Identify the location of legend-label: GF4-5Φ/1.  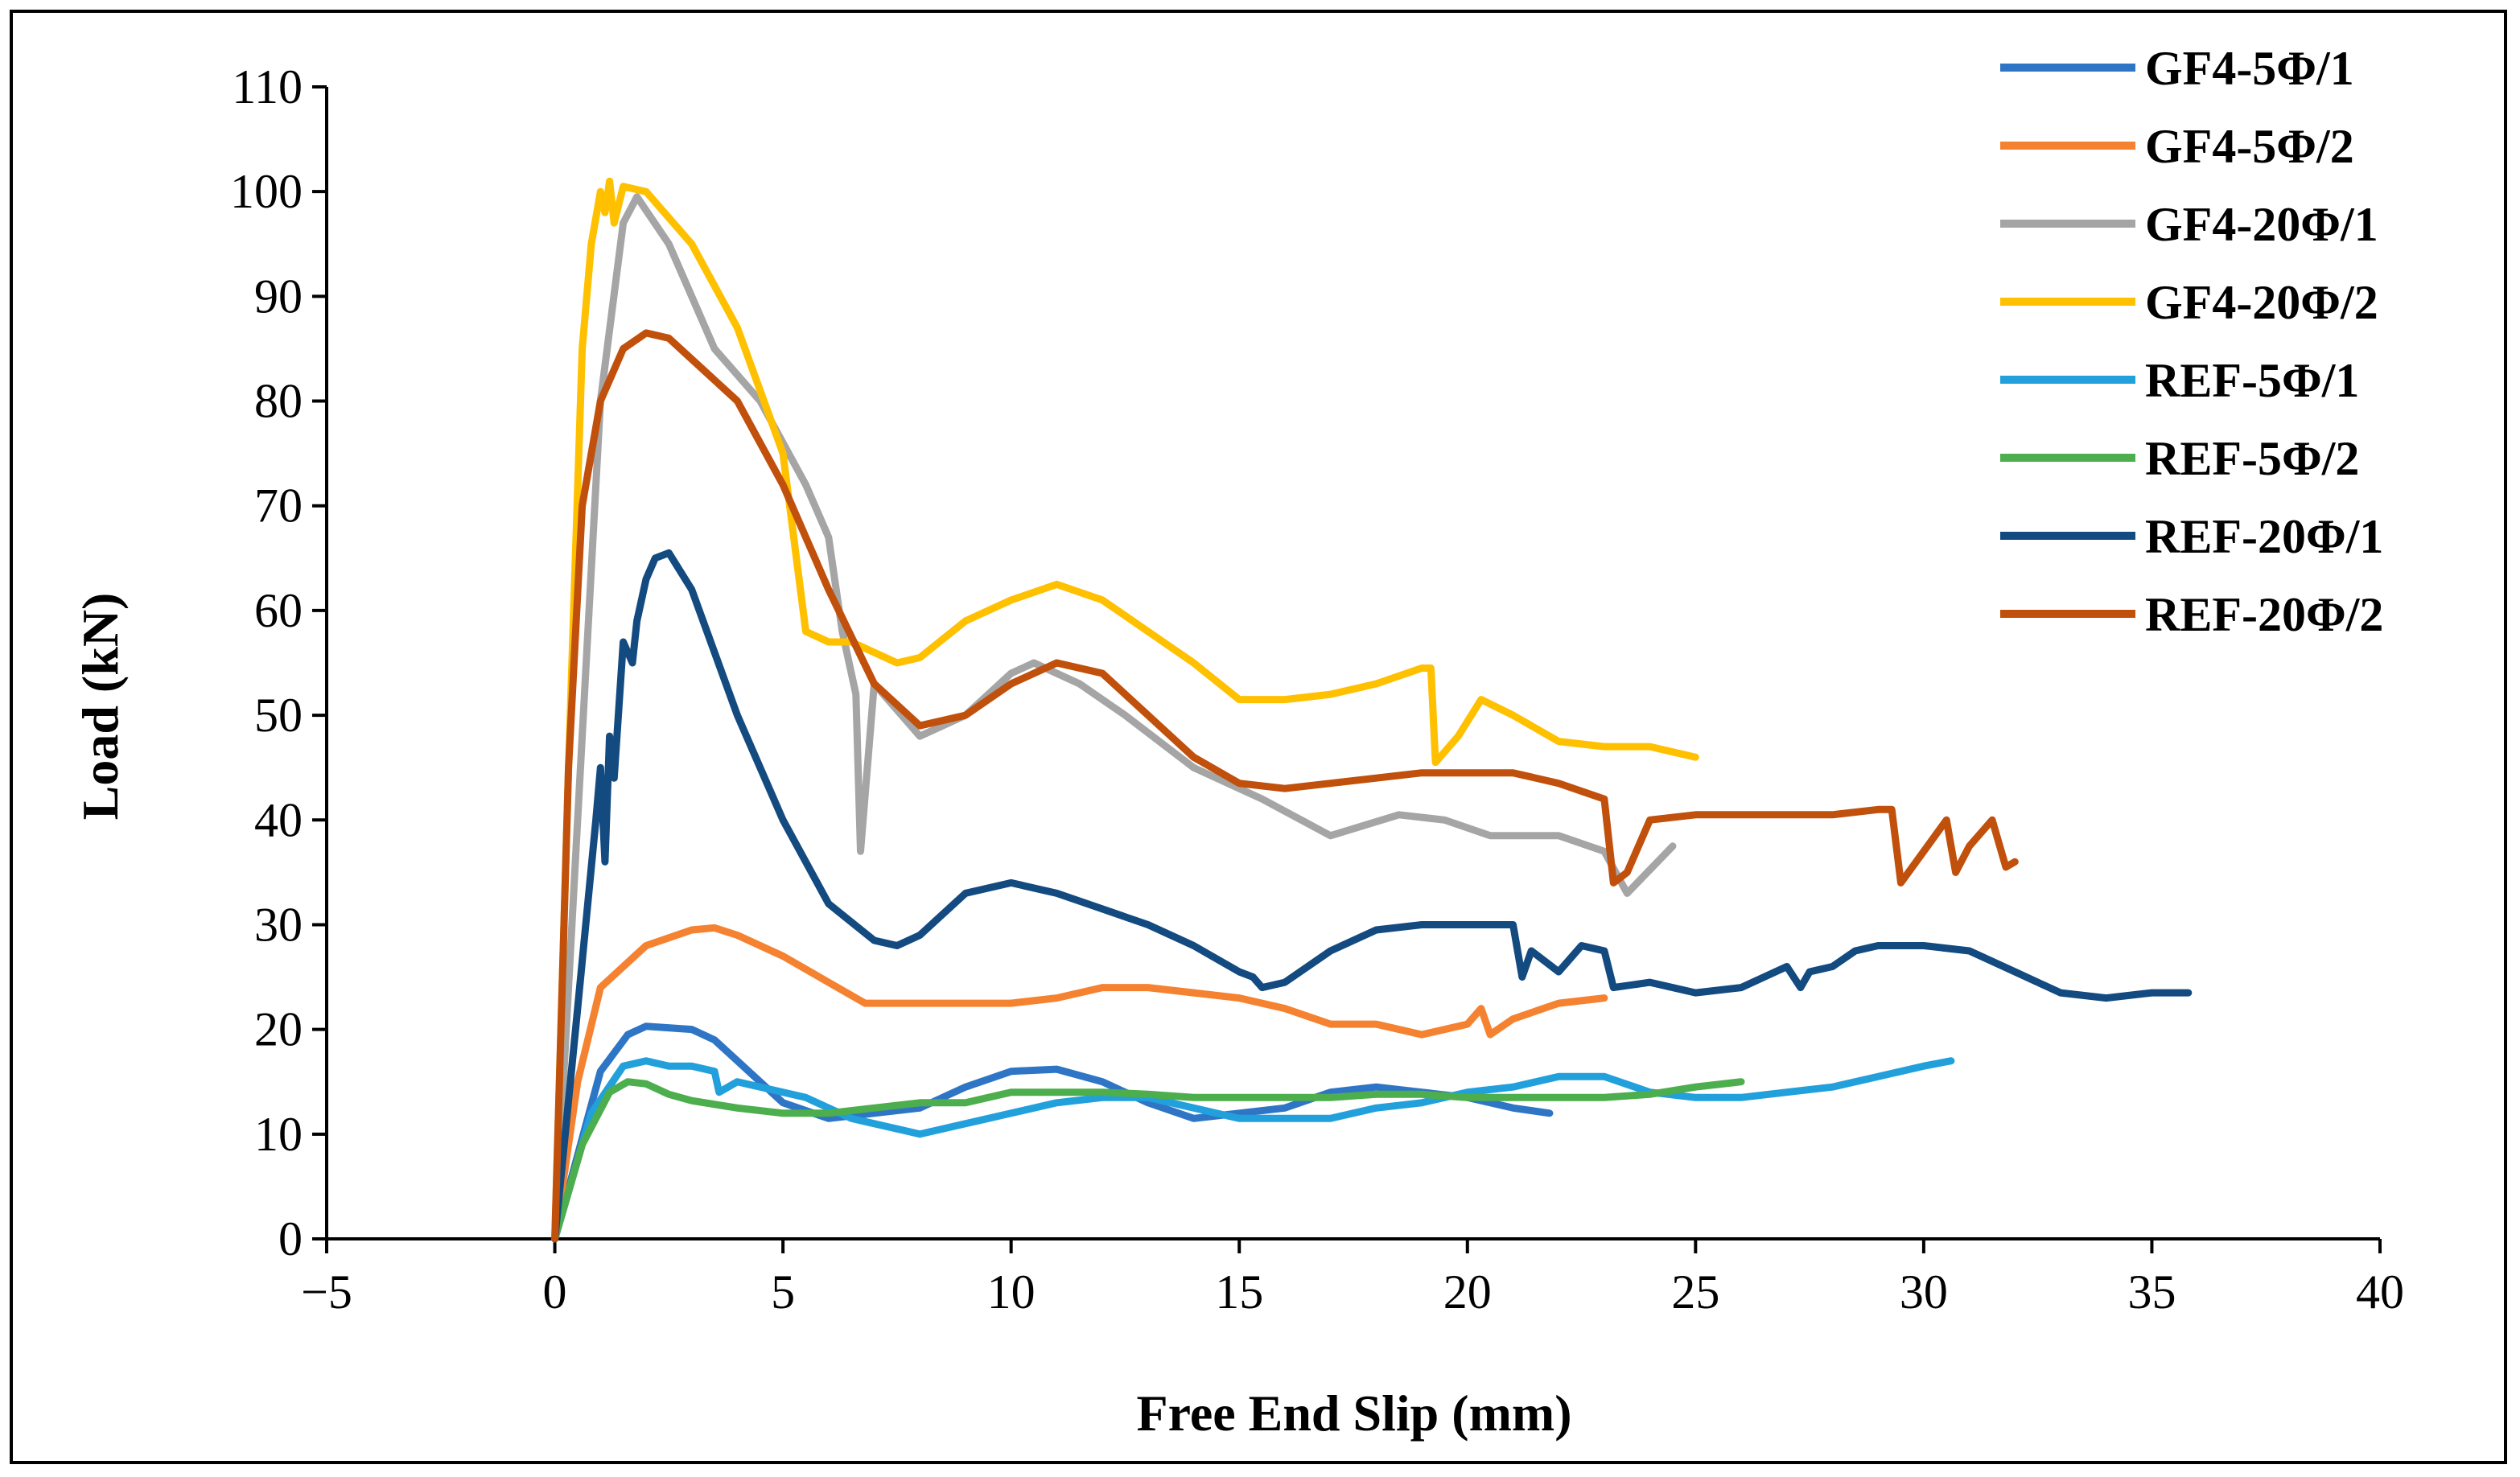
(2249, 68).